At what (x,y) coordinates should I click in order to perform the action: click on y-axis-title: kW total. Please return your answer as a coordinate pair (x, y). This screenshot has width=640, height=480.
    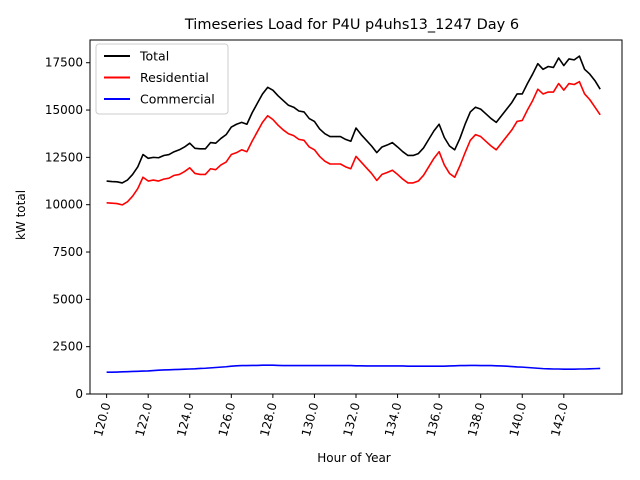
    Looking at the image, I should click on (21, 215).